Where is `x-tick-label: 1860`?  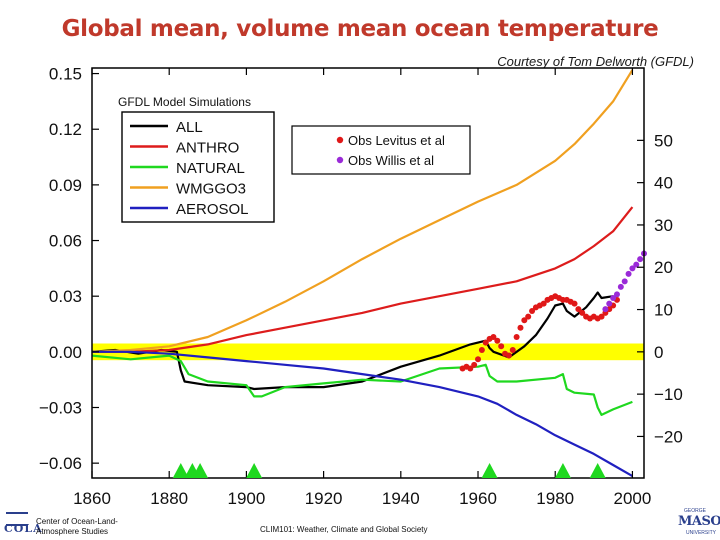 x-tick-label: 1860 is located at coordinates (92, 498).